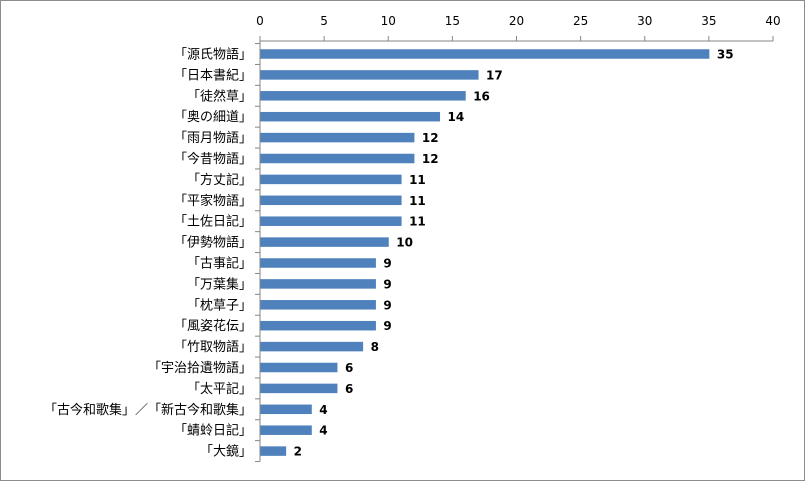 This screenshot has width=805, height=481. I want to click on category-label: 「源氏物語」, so click(213, 55).